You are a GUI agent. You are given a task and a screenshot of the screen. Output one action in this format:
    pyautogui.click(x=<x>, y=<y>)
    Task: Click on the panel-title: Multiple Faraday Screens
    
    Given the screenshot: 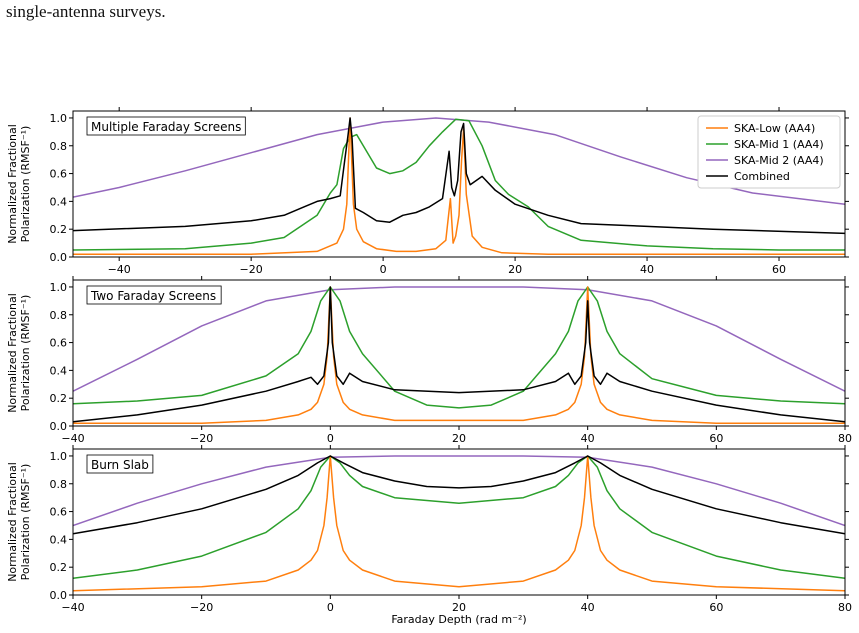 What is the action you would take?
    pyautogui.click(x=166, y=127)
    